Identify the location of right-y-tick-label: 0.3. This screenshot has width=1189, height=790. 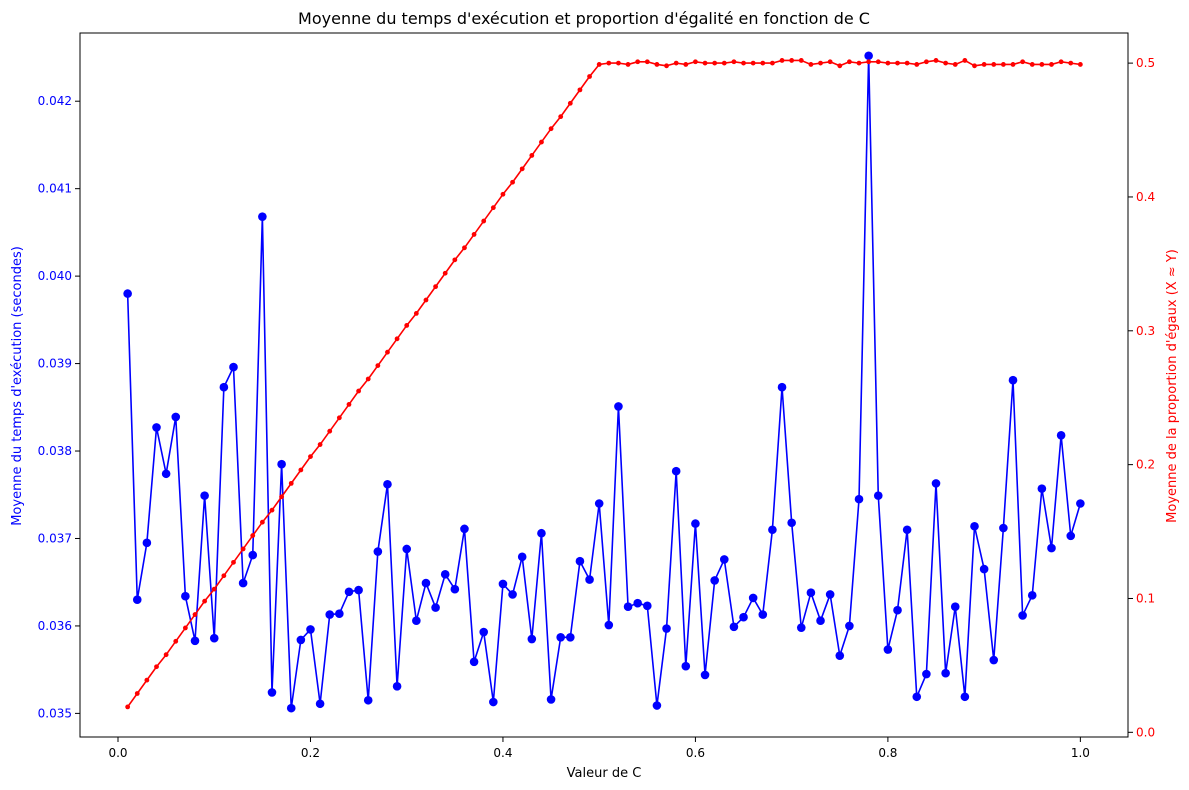
(1145, 331).